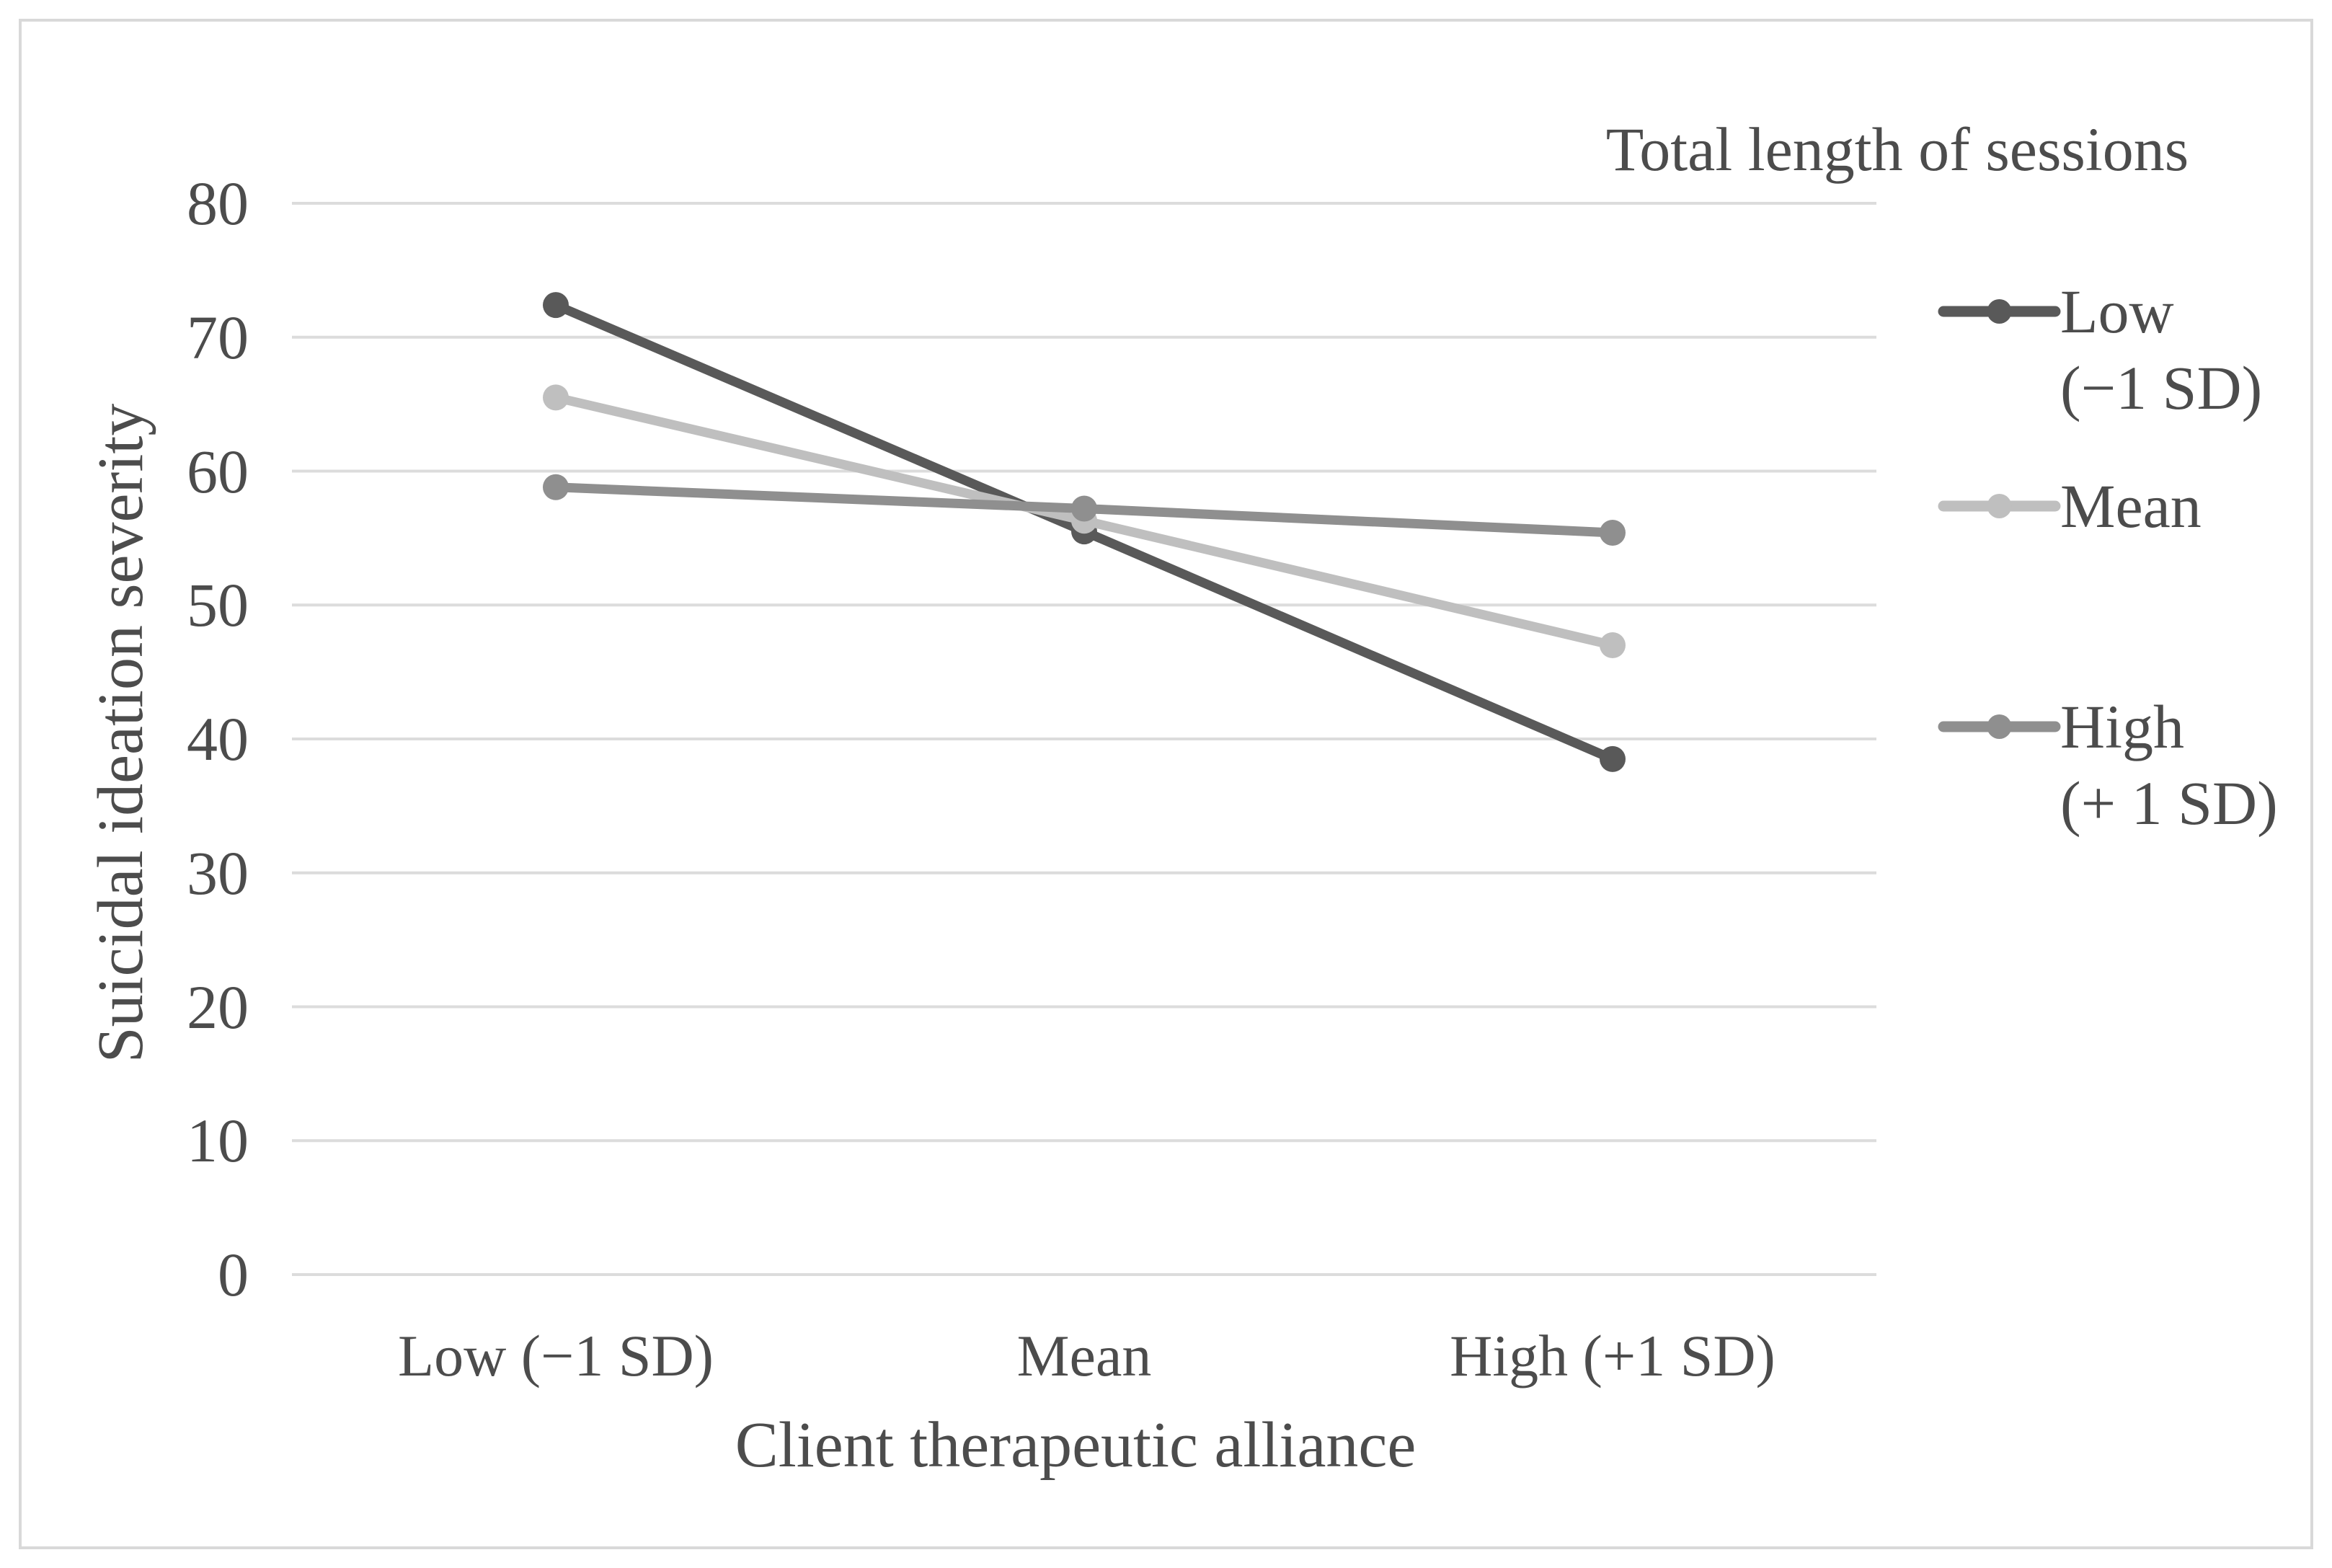  What do you see at coordinates (1612, 1355) in the screenshot?
I see `x-category-label: High (+1 SD)` at bounding box center [1612, 1355].